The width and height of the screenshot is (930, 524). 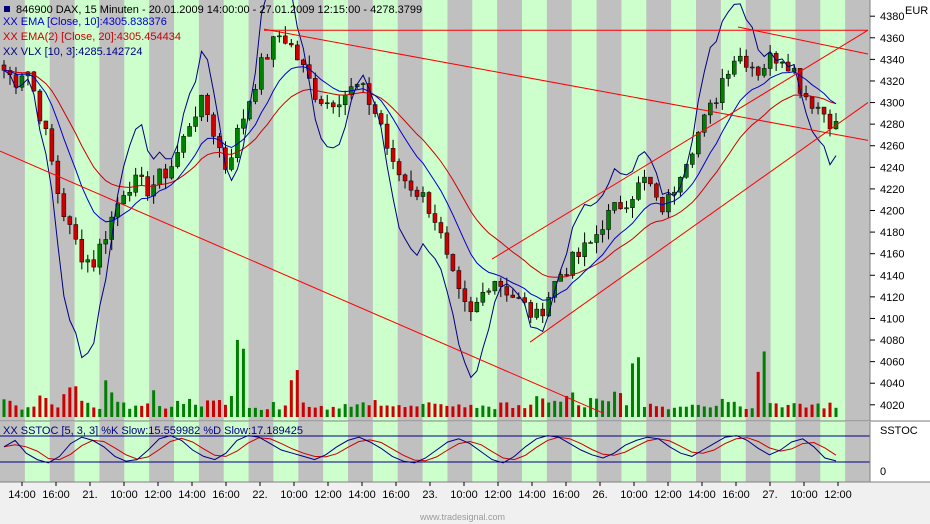 I want to click on price-tick-label: 4380, so click(x=892, y=17).